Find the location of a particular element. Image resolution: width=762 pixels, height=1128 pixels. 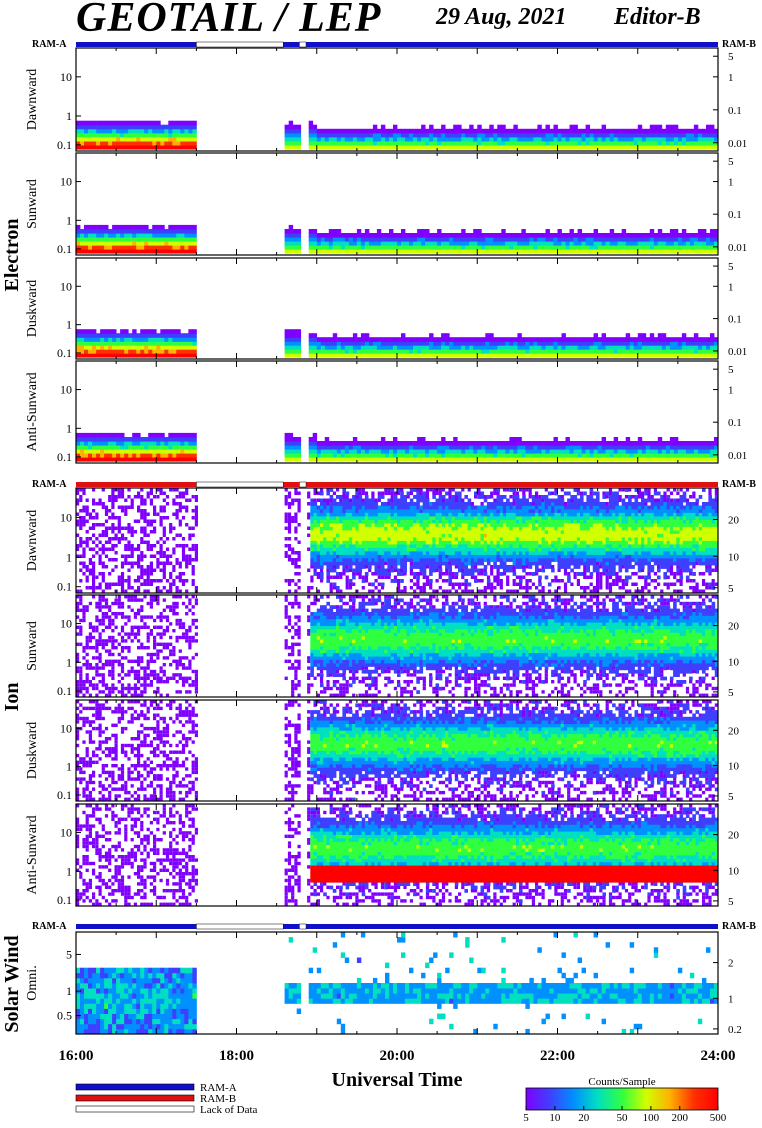

y-tick-label: 5 is located at coordinates (69, 954).